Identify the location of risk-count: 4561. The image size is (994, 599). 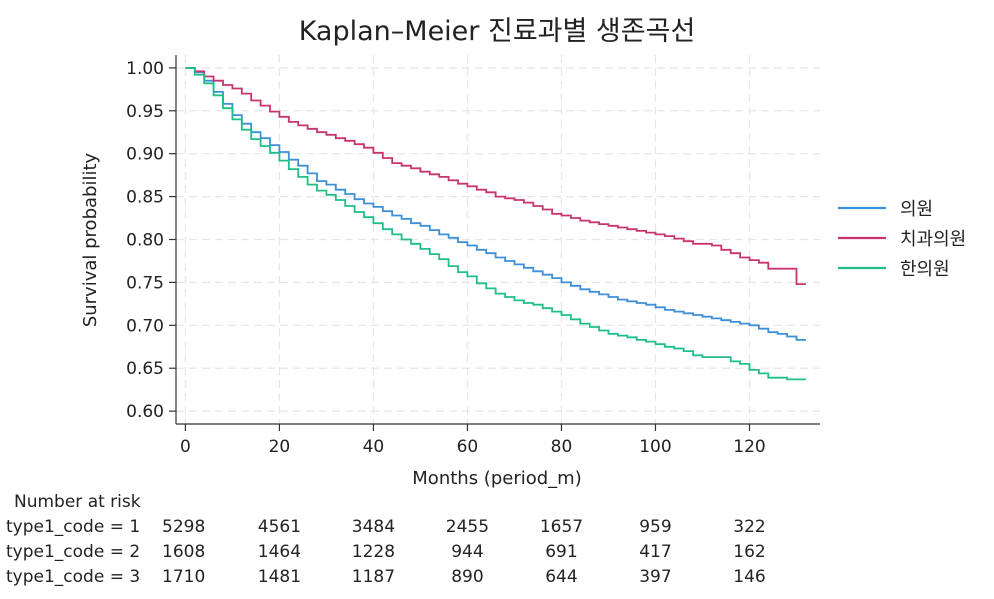
(279, 527).